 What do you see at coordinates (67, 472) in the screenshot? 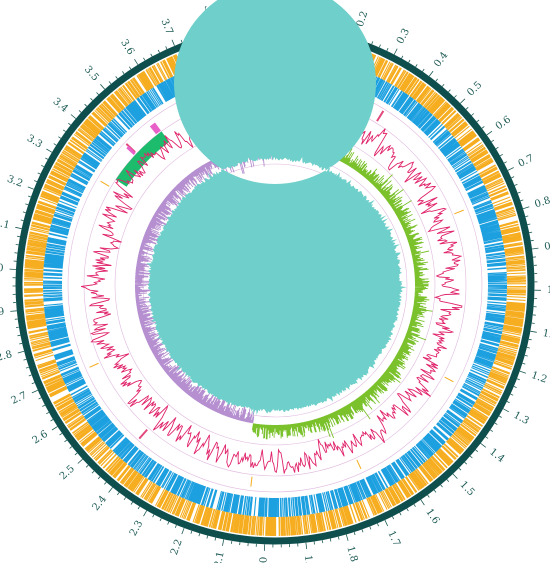
I see `scale-label: 2.5` at bounding box center [67, 472].